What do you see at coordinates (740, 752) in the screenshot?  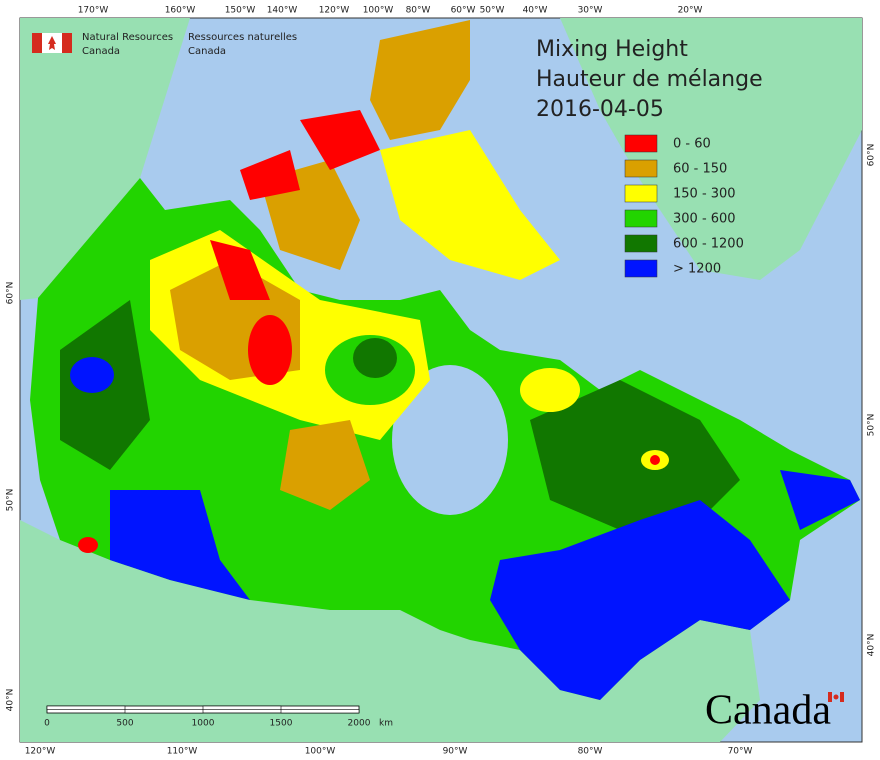 I see `longitude-label: 70°W` at bounding box center [740, 752].